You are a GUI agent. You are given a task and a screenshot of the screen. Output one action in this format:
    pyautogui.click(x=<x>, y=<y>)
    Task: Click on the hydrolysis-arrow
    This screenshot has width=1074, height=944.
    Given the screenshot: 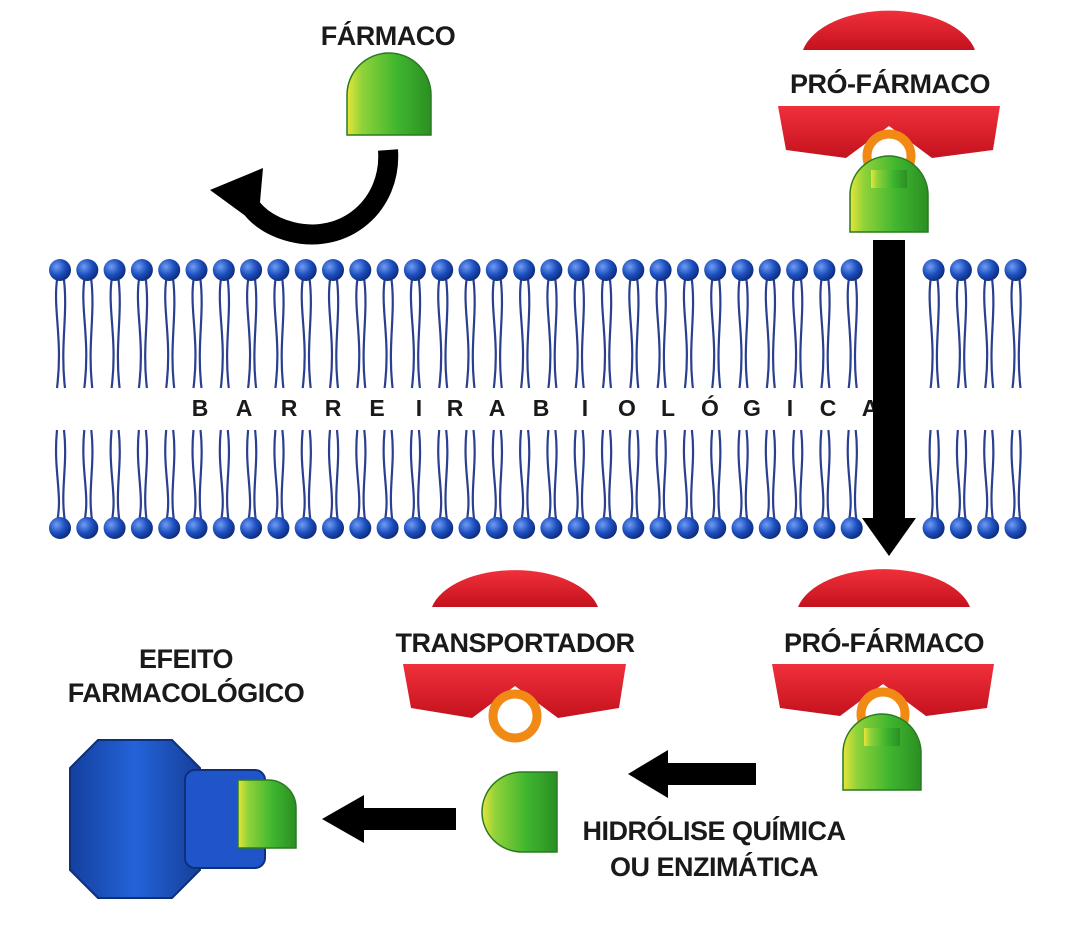 What is the action you would take?
    pyautogui.click(x=692, y=774)
    